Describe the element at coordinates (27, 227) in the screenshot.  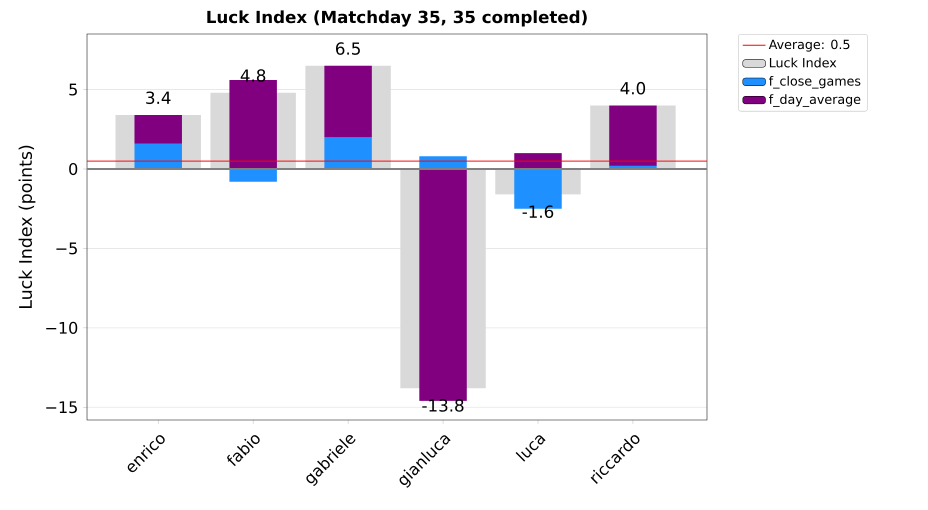
I see `y-axis-title: Luck Index (points)` at that location.